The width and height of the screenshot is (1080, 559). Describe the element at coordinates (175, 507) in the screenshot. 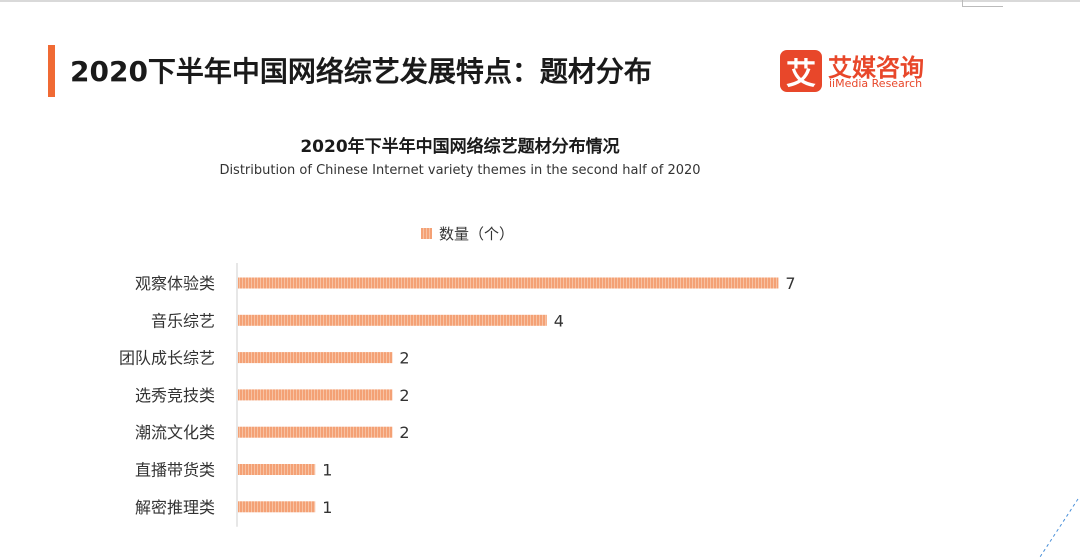

I see `category-label: 解密推理类` at that location.